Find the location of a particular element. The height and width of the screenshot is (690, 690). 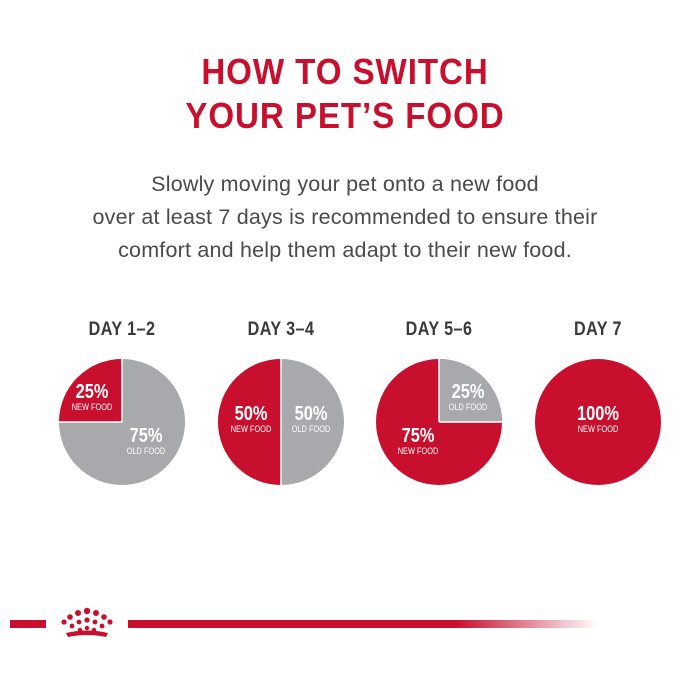

day-3-4: DAY 3–4 50% NEW FOOD 50% OLD FOOD is located at coordinates (281, 400).